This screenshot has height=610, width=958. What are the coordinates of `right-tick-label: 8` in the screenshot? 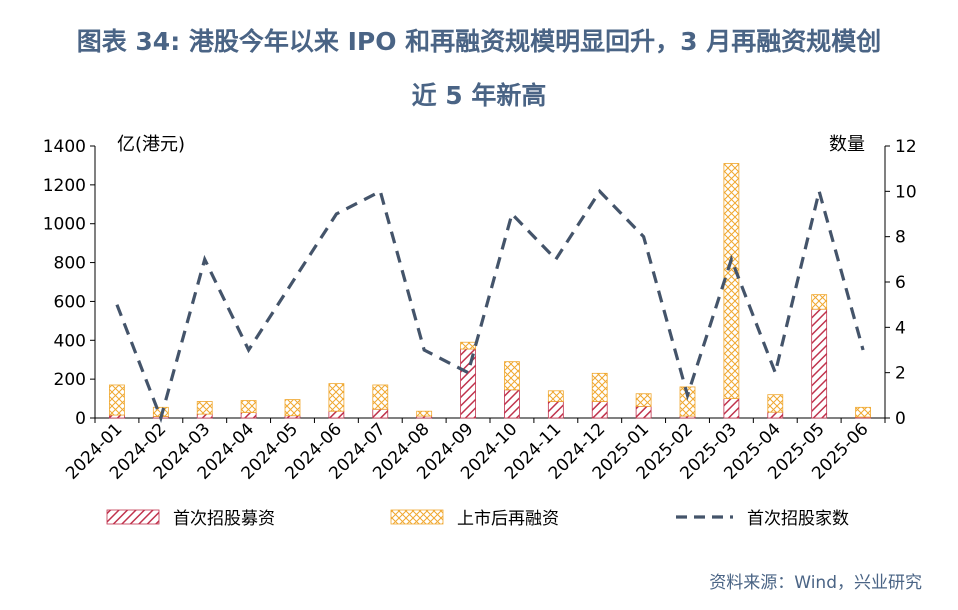 It's located at (900, 238).